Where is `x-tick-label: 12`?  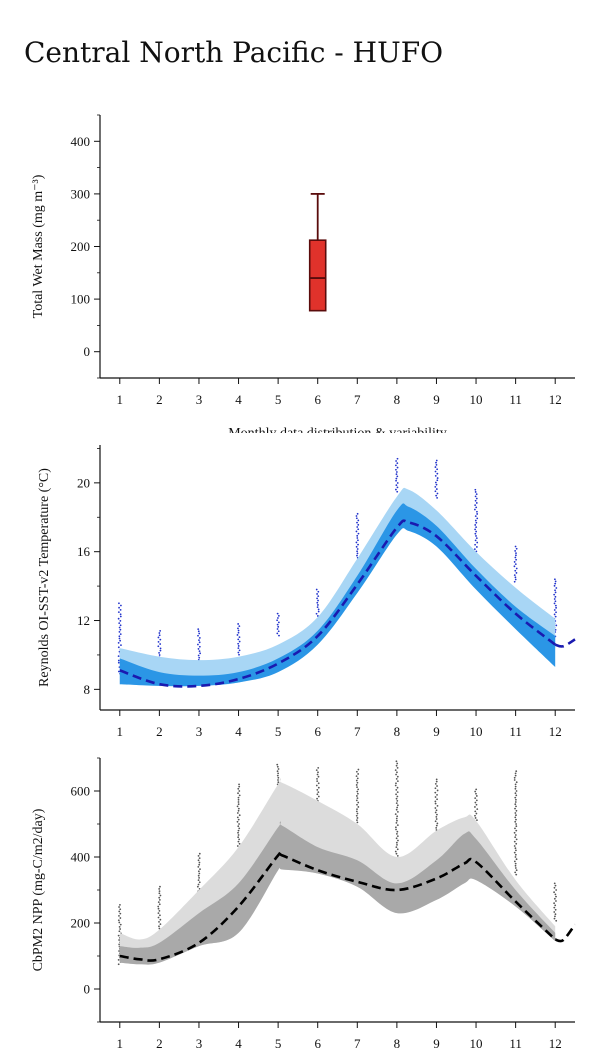
x-tick-label: 12 is located at coordinates (555, 1043).